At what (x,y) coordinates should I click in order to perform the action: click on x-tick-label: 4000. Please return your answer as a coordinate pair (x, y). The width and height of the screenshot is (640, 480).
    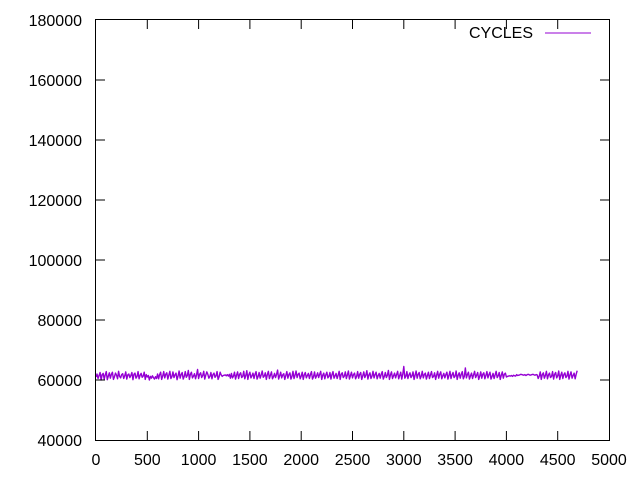
    Looking at the image, I should click on (507, 460).